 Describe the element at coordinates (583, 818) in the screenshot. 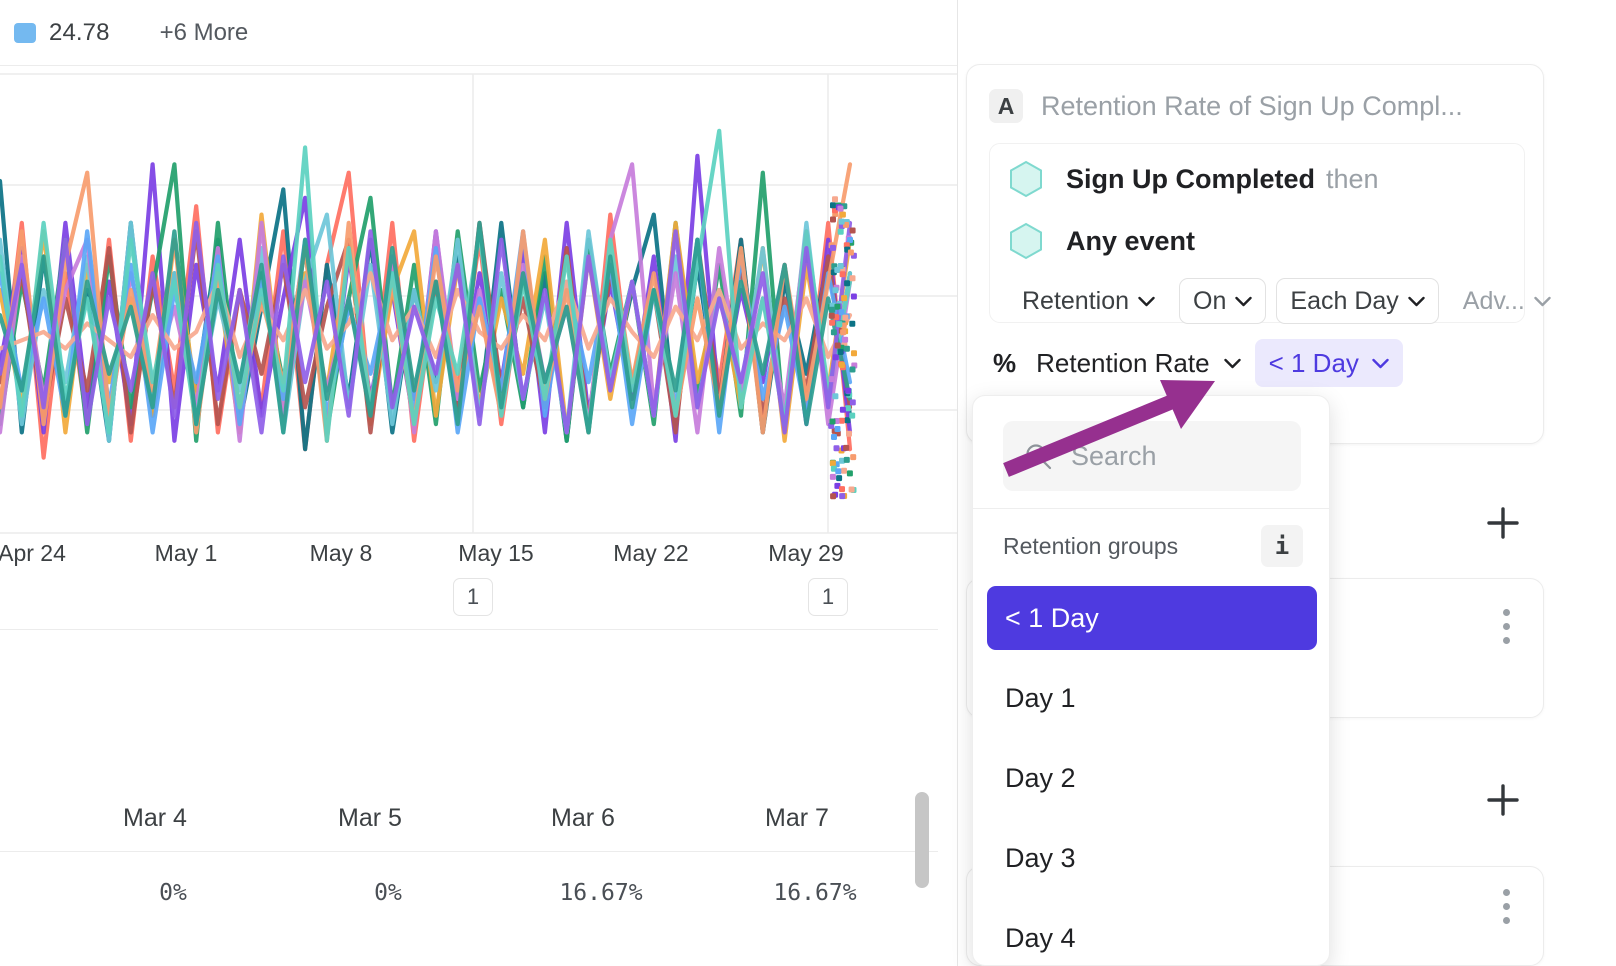

I see `table-column-header: Mar 6` at that location.